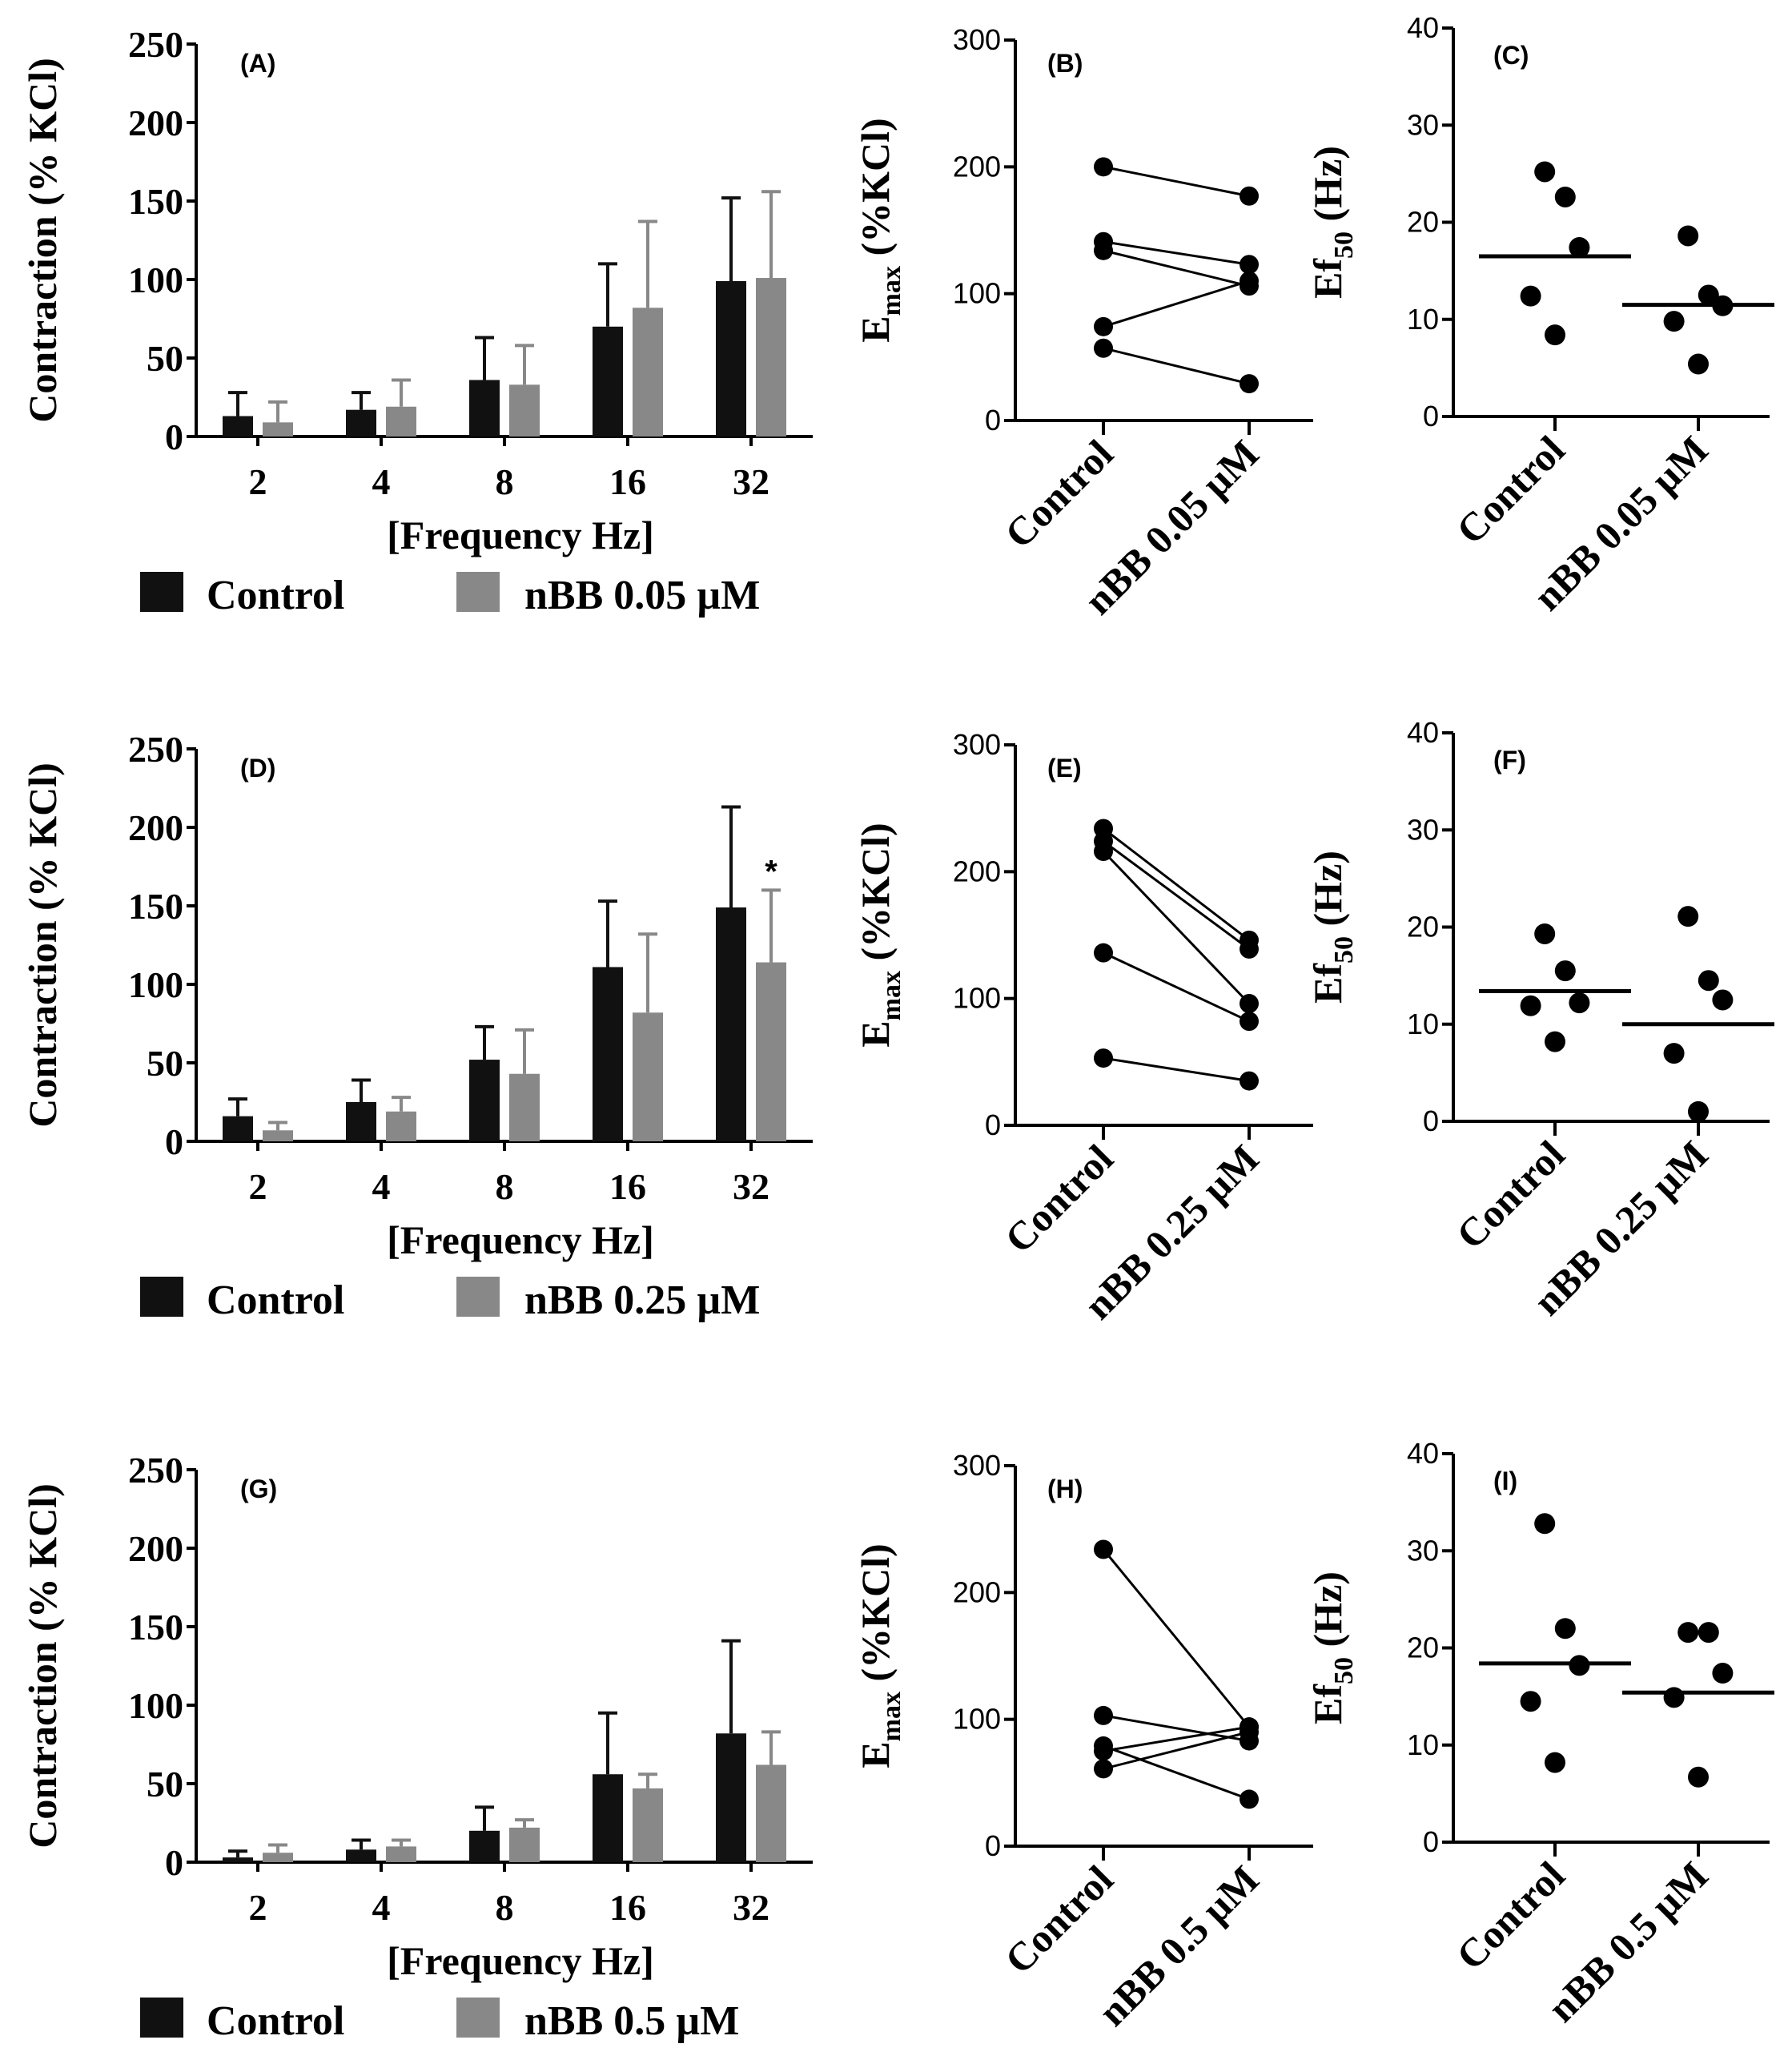 The width and height of the screenshot is (1792, 2068). What do you see at coordinates (642, 1300) in the screenshot?
I see `legend-label-treatment: nBB 0.25 µM` at bounding box center [642, 1300].